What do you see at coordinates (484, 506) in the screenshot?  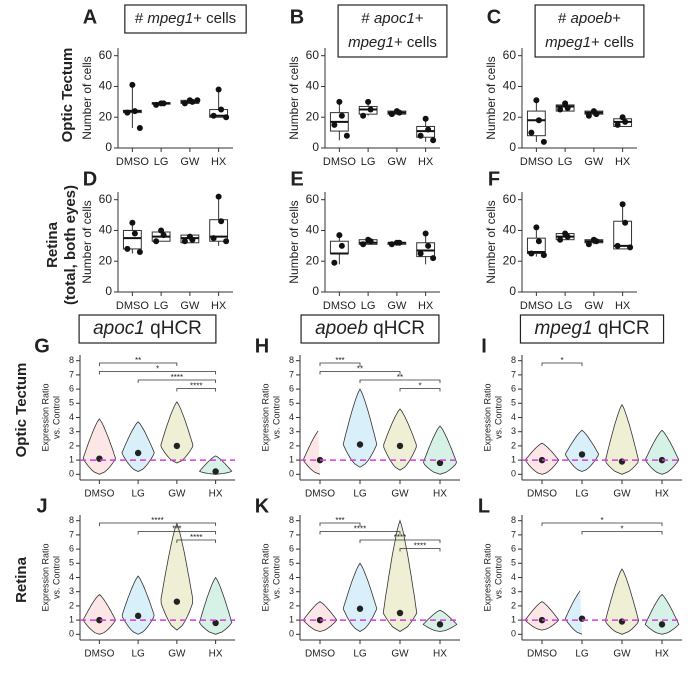 I see `panel-letter: L` at bounding box center [484, 506].